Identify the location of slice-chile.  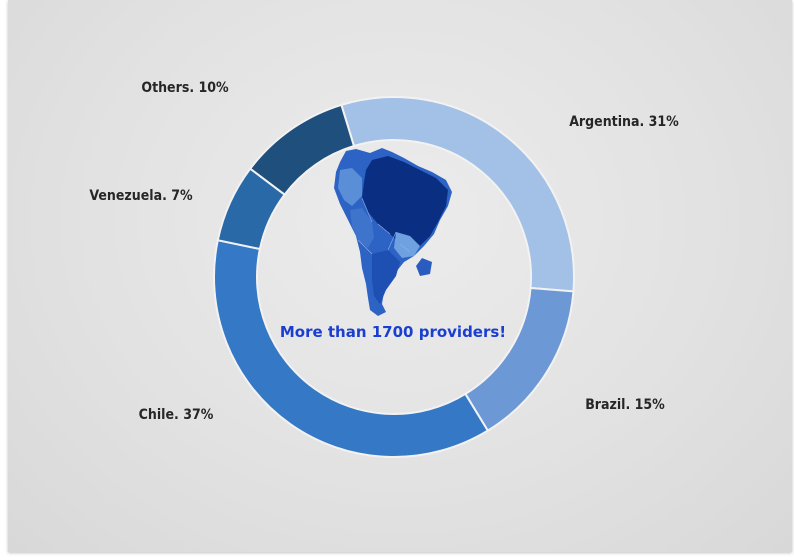
(351, 348).